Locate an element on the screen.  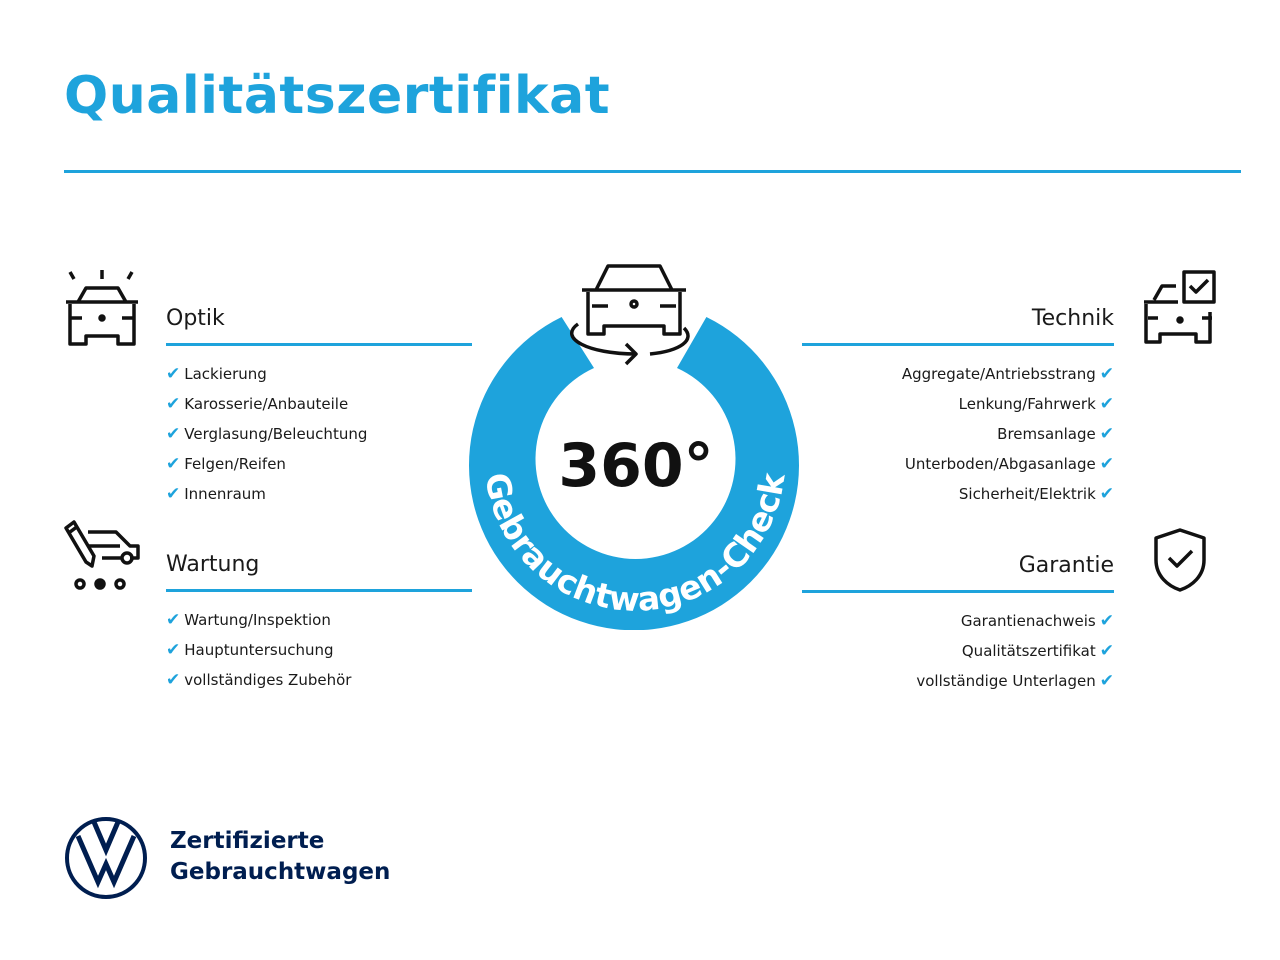
section-heading: Technik is located at coordinates (1072, 318).